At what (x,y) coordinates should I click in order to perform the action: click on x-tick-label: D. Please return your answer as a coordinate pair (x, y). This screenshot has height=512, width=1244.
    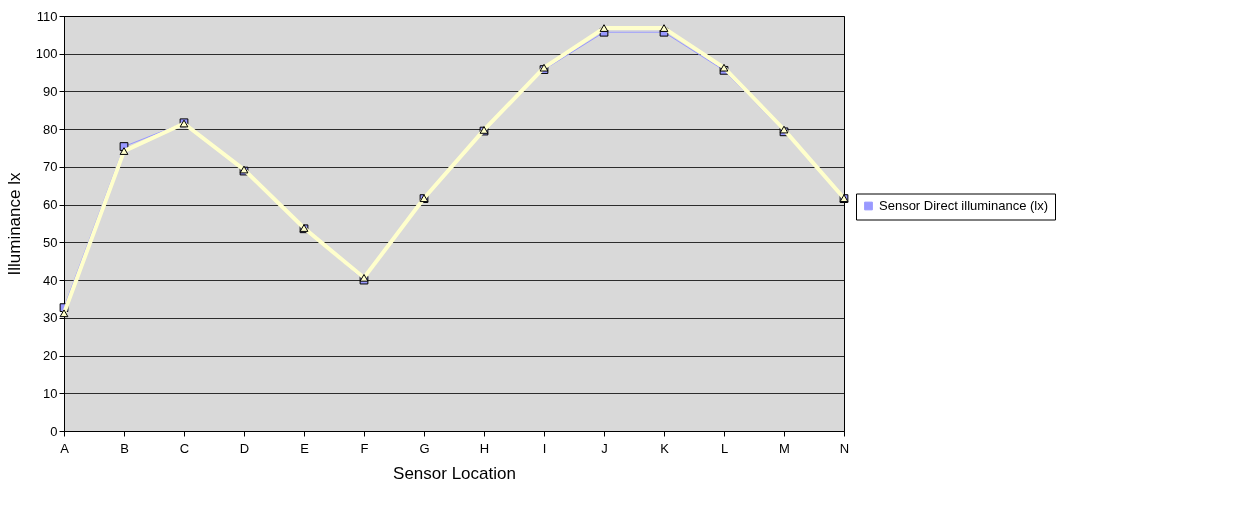
    Looking at the image, I should click on (244, 448).